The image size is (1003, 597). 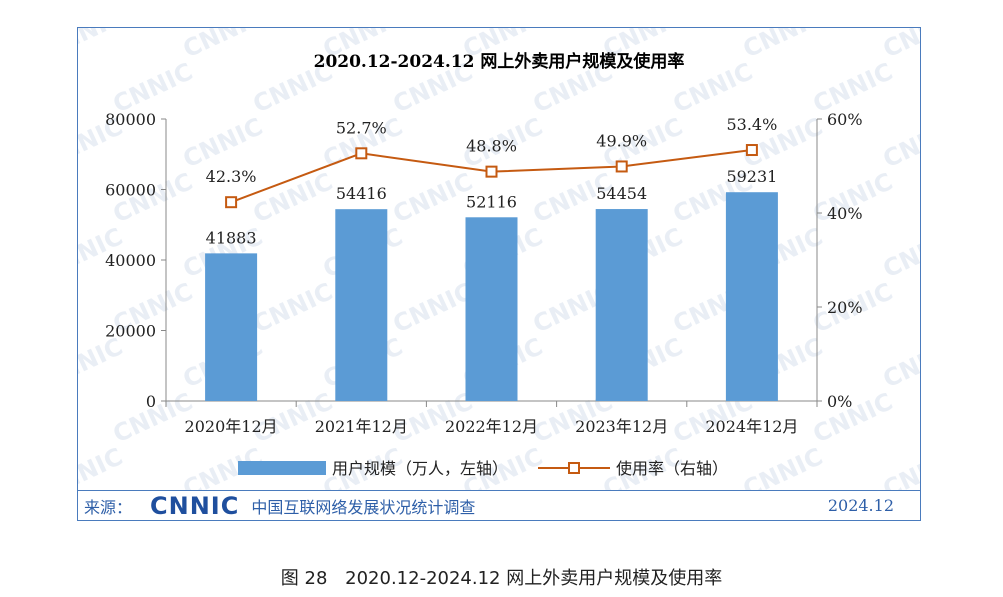 I want to click on line-data-label: 52.7%, so click(x=361, y=127).